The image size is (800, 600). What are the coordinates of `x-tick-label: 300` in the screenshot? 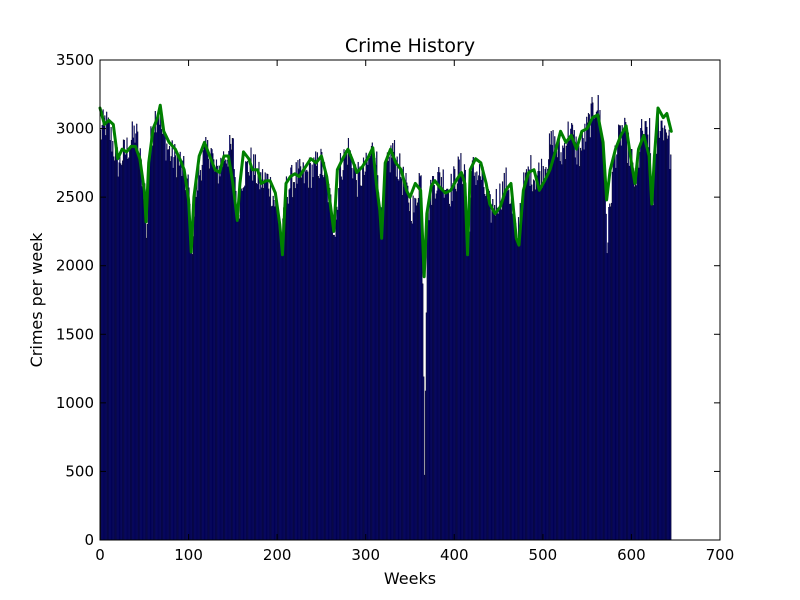 It's located at (365, 555).